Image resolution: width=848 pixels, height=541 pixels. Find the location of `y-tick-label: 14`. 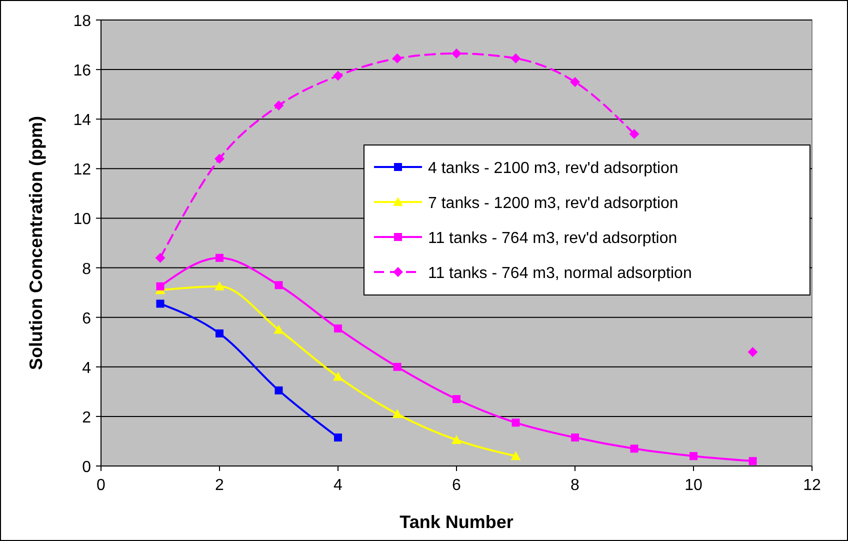

y-tick-label: 14 is located at coordinates (82, 121).